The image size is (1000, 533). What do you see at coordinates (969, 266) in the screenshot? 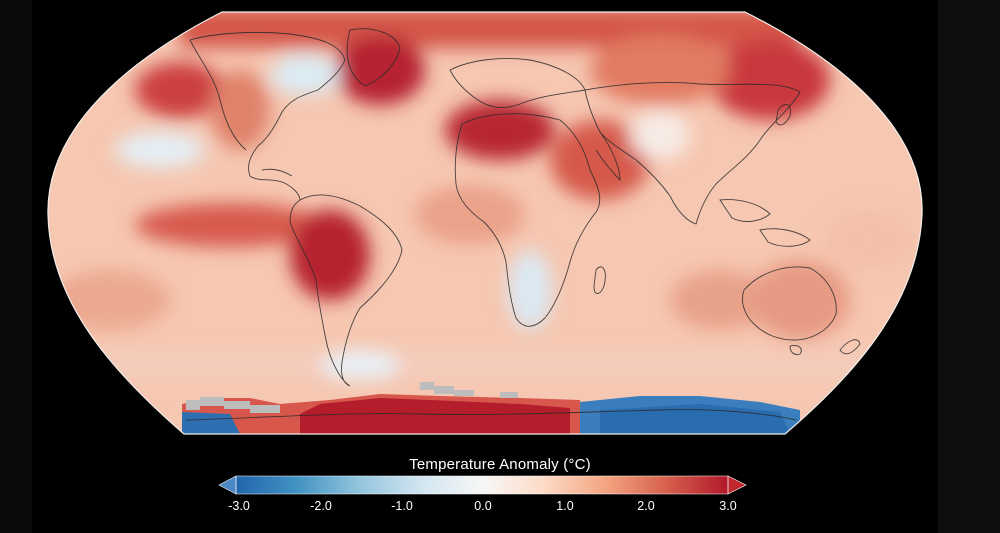
I see `right-margin` at bounding box center [969, 266].